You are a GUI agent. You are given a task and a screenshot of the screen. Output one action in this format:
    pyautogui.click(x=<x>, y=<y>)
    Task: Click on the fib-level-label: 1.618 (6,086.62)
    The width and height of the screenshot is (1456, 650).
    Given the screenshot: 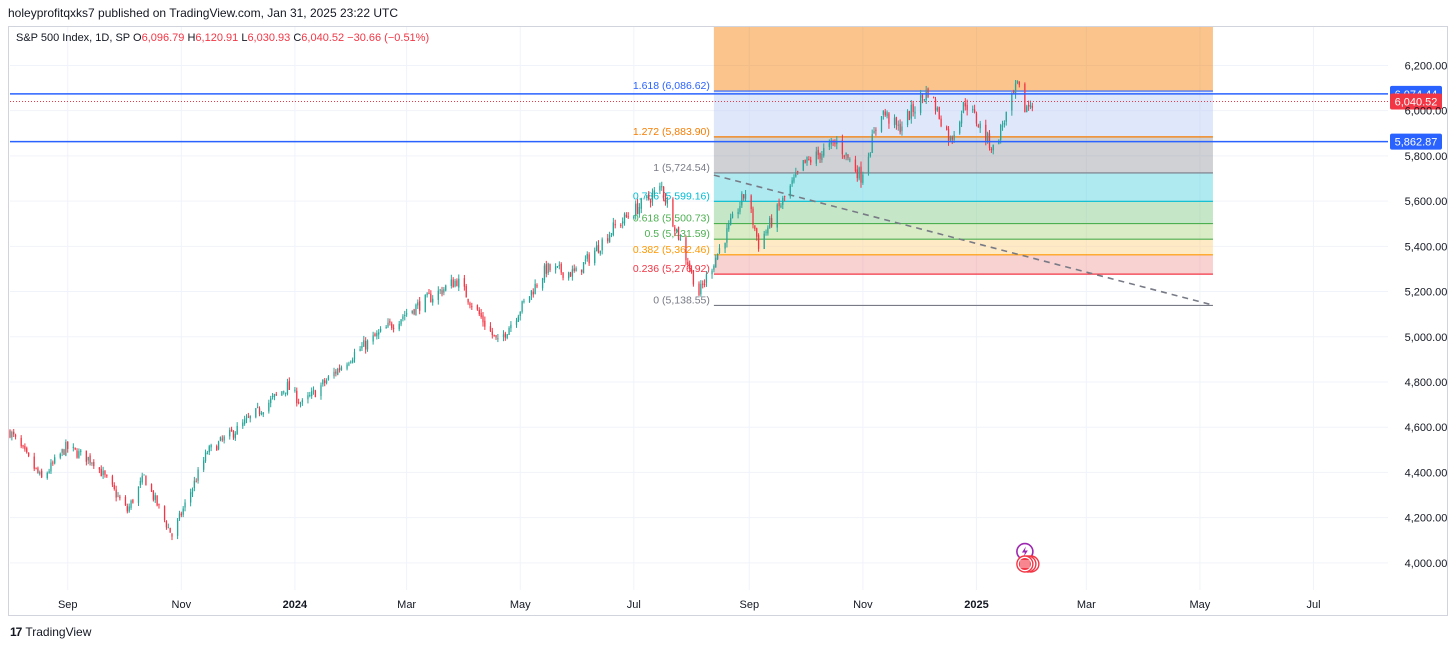 What is the action you would take?
    pyautogui.click(x=671, y=86)
    